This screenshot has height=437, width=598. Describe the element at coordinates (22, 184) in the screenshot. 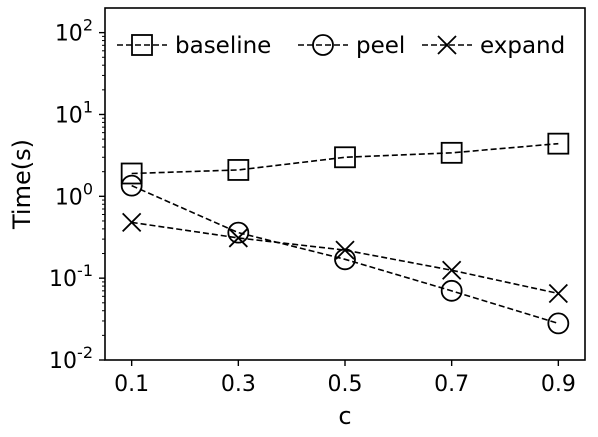

I see `y-axis-label: Time(s)` at that location.